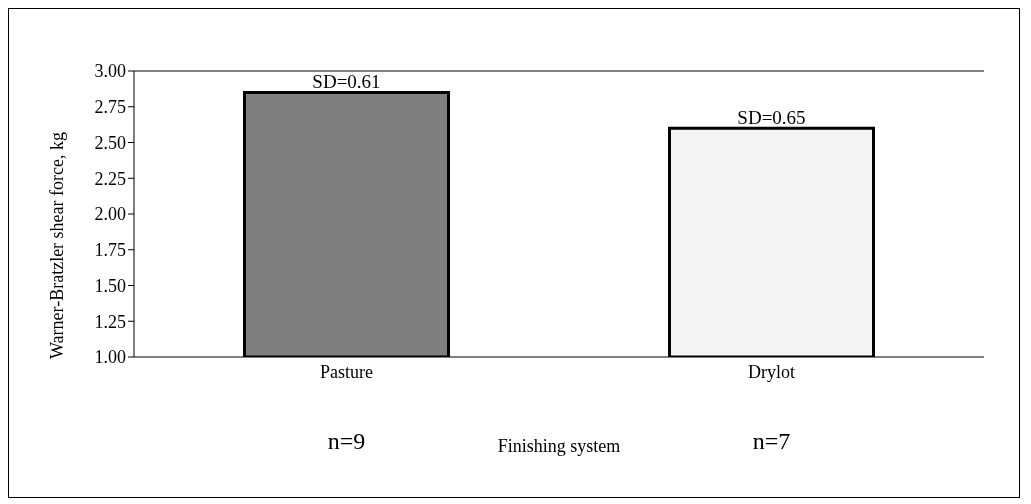 Image resolution: width=1031 pixels, height=504 pixels. What do you see at coordinates (110, 285) in the screenshot?
I see `y-tick-label: 1.50` at bounding box center [110, 285].